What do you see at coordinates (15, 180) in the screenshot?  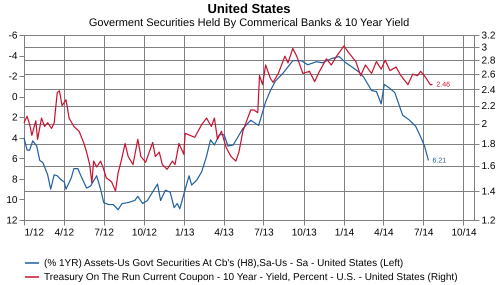 I see `y-tick-label: 8` at bounding box center [15, 180].